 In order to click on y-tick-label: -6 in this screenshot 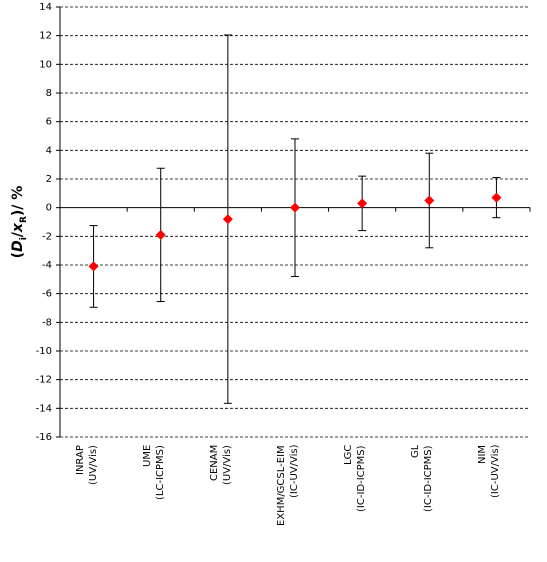, I will do `click(47, 294)`.